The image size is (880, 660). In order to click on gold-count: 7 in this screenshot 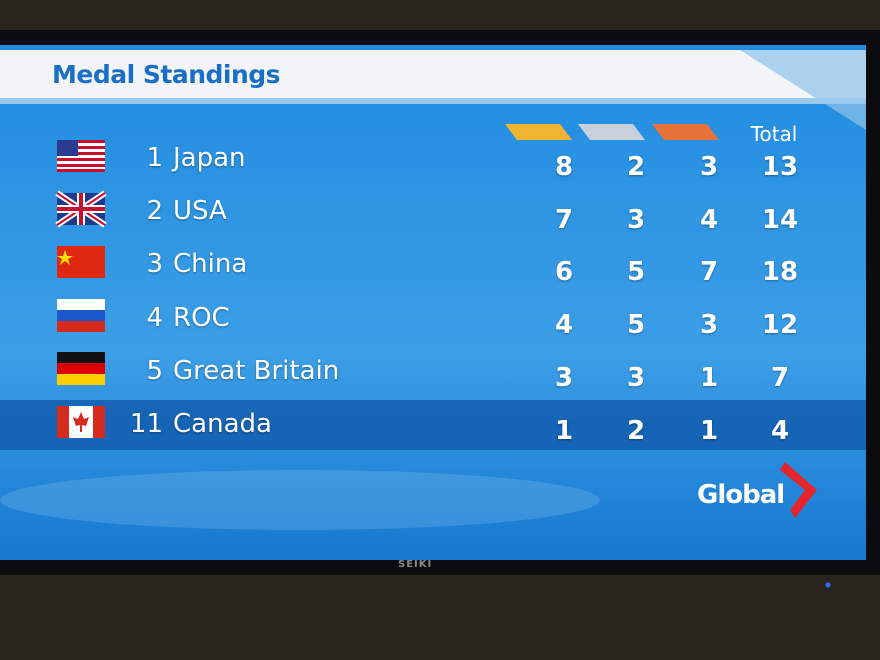, I will do `click(564, 219)`.